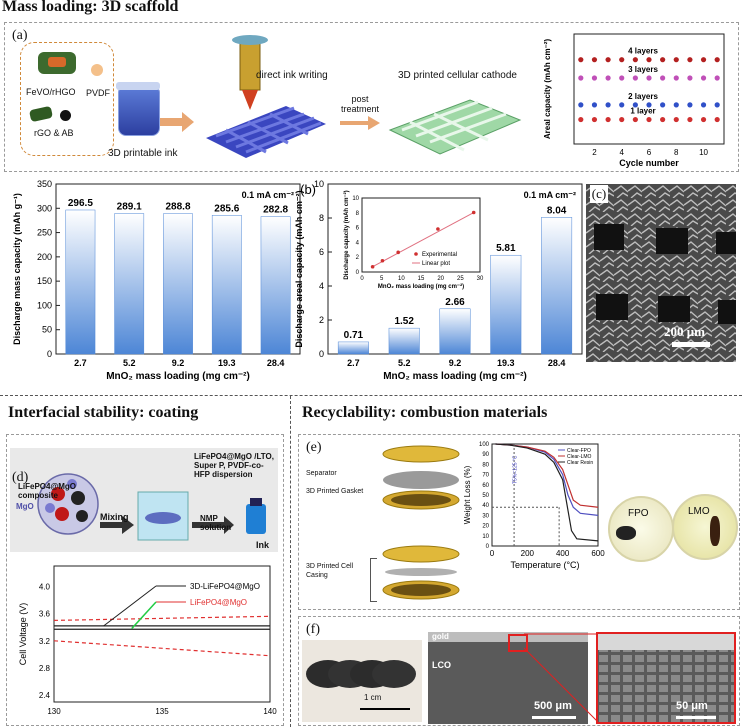 This screenshot has width=742, height=727. What do you see at coordinates (321, 320) in the screenshot?
I see `y-tick-label: 2` at bounding box center [321, 320].